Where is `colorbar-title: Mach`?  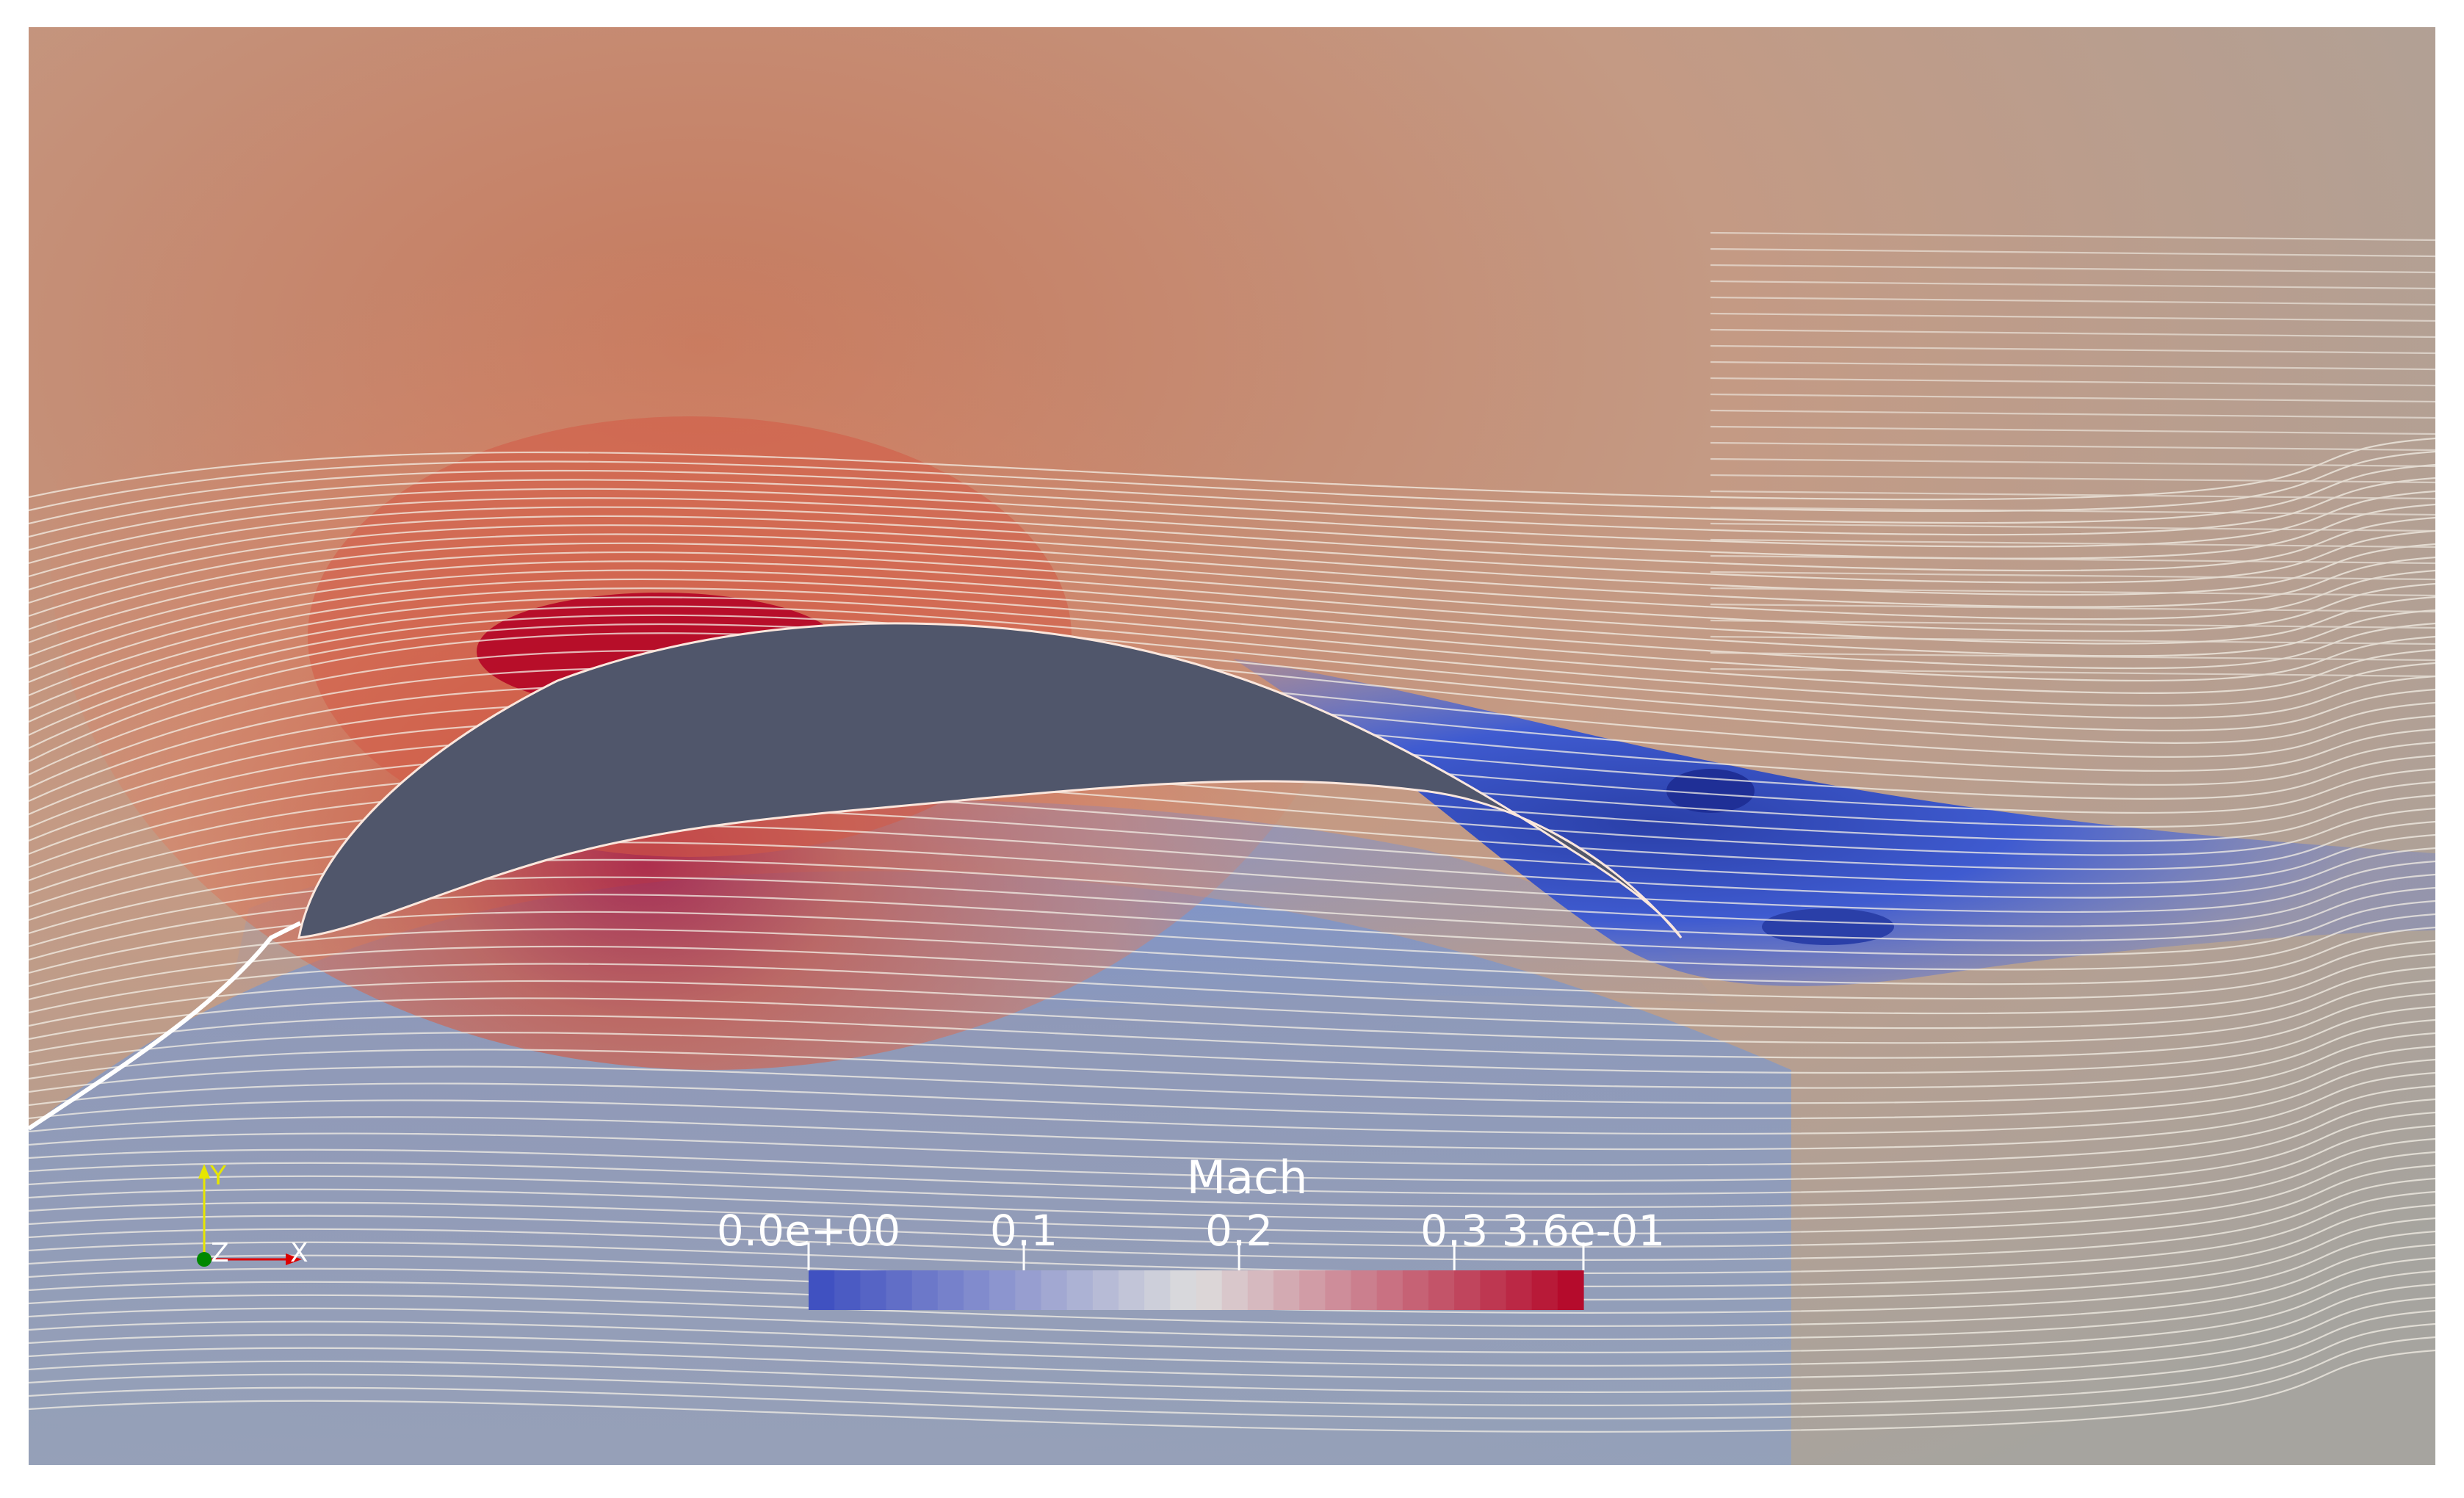
colorbar-title: Mach is located at coordinates (1247, 1177).